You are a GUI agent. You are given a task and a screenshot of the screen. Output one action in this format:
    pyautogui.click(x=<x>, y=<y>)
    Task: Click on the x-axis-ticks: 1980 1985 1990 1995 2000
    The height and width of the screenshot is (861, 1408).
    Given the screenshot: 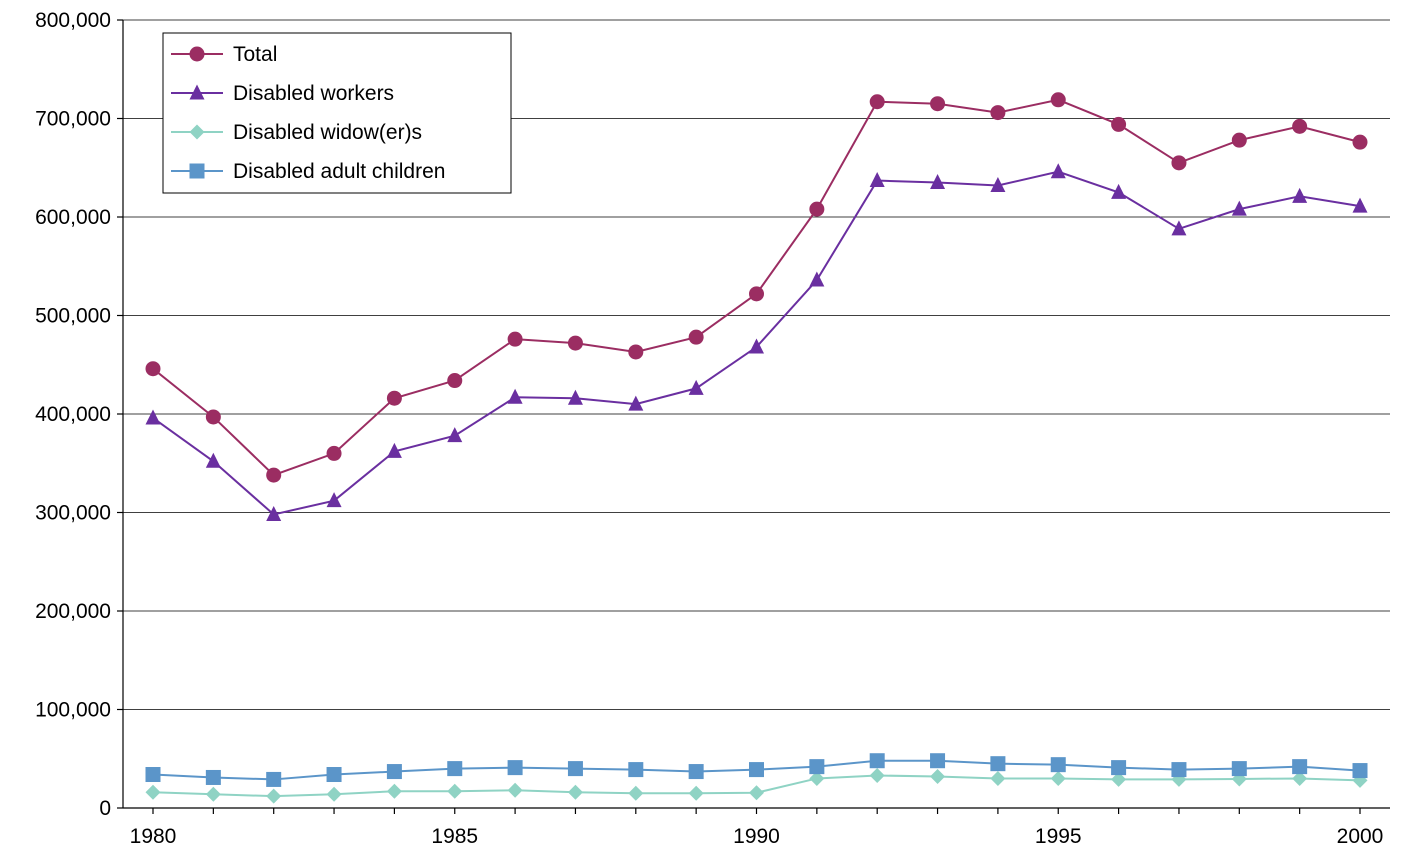 What is the action you would take?
    pyautogui.click(x=757, y=828)
    